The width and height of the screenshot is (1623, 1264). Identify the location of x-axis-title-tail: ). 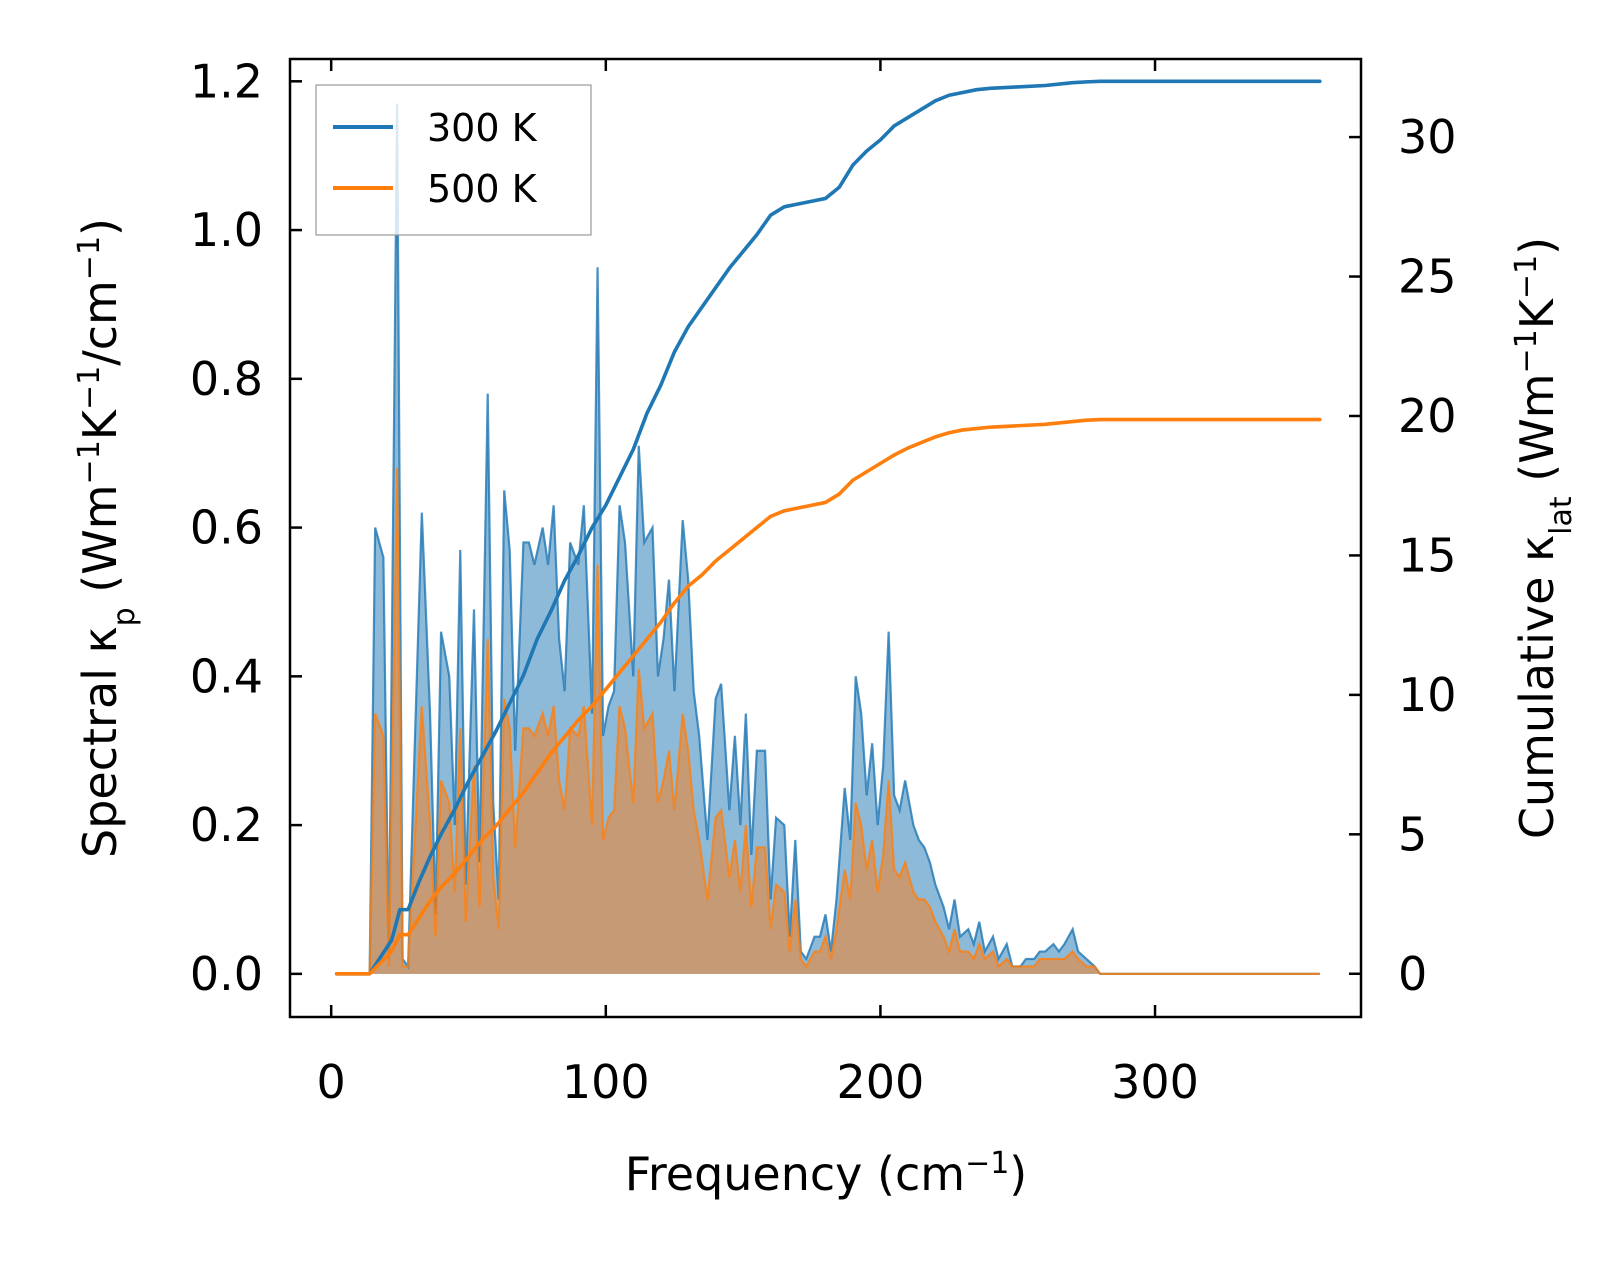
(1018, 1174).